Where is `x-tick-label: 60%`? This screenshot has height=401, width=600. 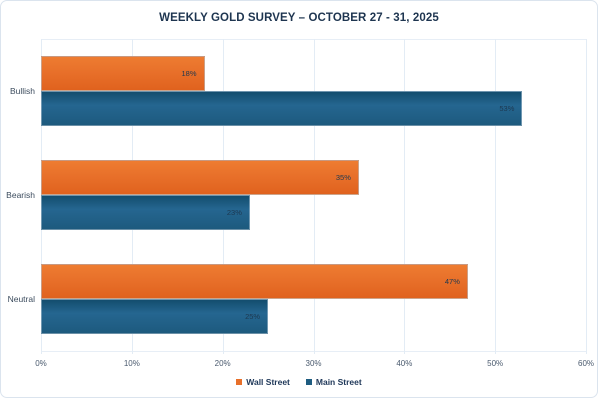
x-tick-label: 60% is located at coordinates (586, 363).